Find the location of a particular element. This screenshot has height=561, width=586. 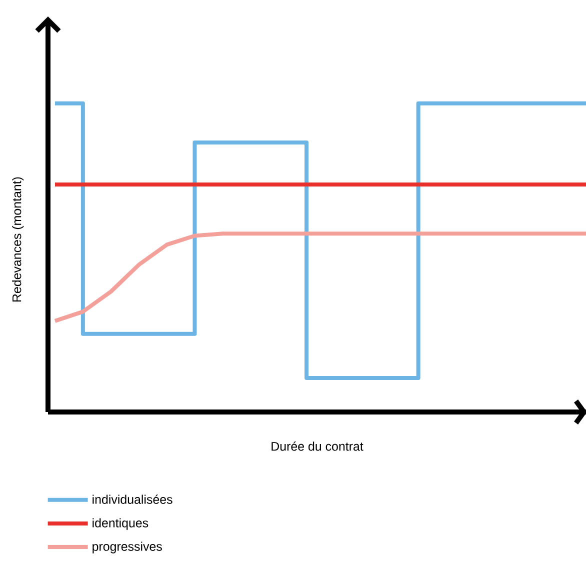

x-axis-title: Durée du contrat is located at coordinates (318, 446).